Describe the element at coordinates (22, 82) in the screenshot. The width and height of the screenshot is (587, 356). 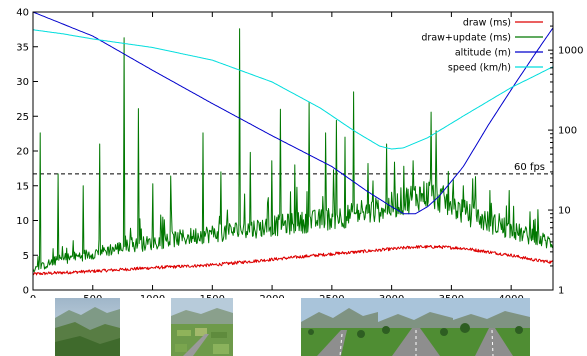
I see `y-tick-label: 30` at that location.